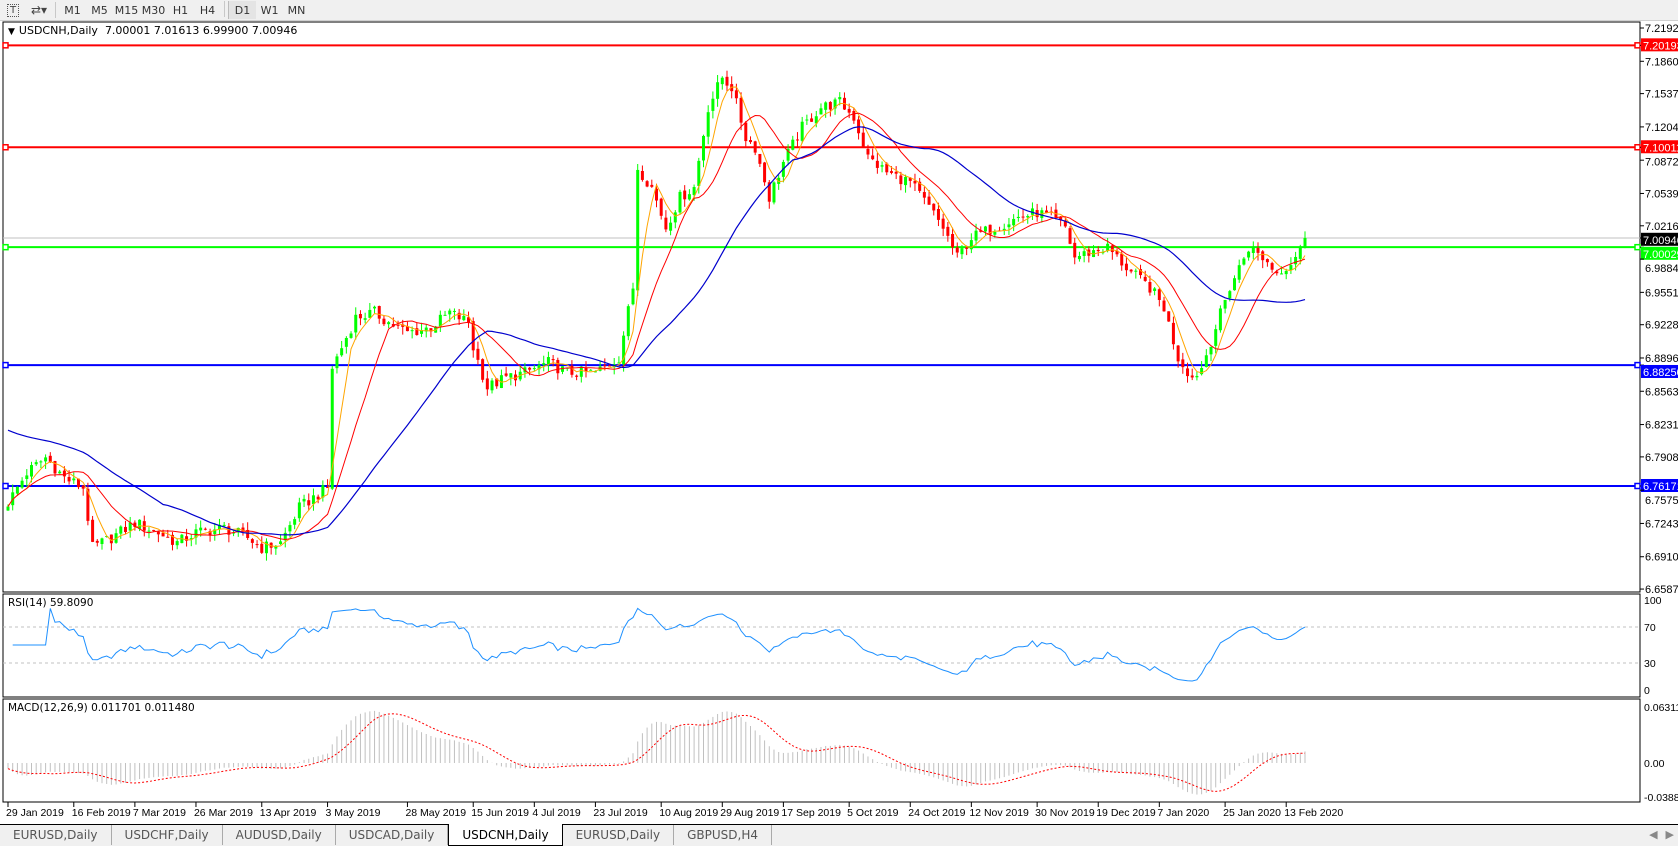 The width and height of the screenshot is (1678, 846). Describe the element at coordinates (288, 813) in the screenshot. I see `date-axis-label: 13 Apr 2019` at that location.